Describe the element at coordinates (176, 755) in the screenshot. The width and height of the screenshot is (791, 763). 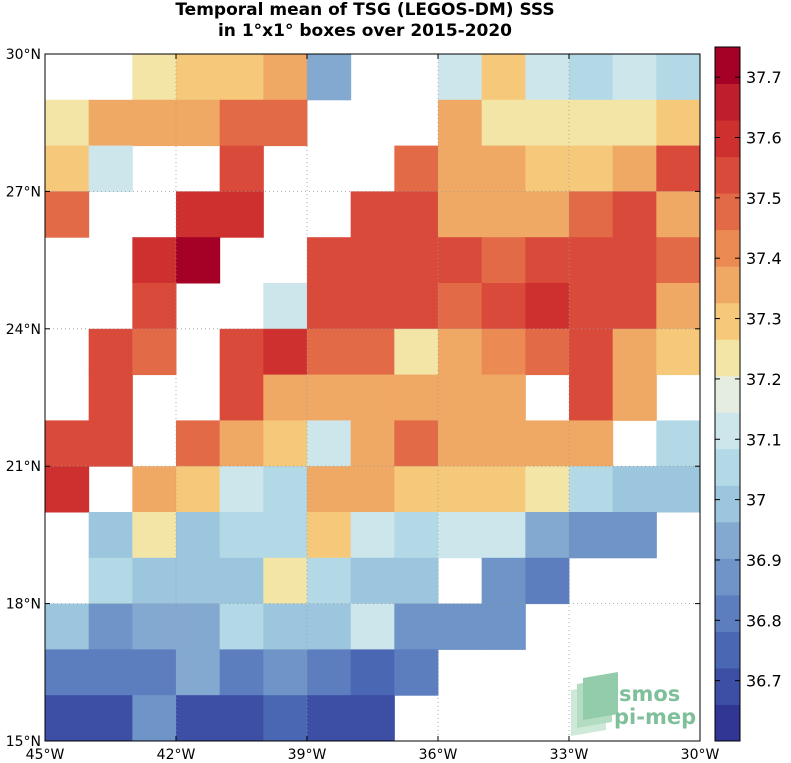
I see `x-tick-label: 42°W` at that location.